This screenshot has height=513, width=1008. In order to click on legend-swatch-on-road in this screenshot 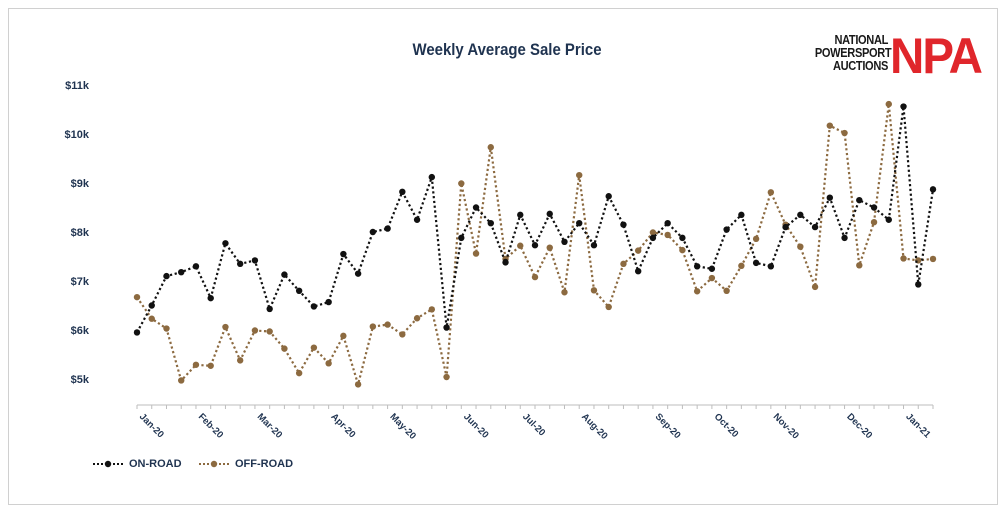, I will do `click(108, 464)`.